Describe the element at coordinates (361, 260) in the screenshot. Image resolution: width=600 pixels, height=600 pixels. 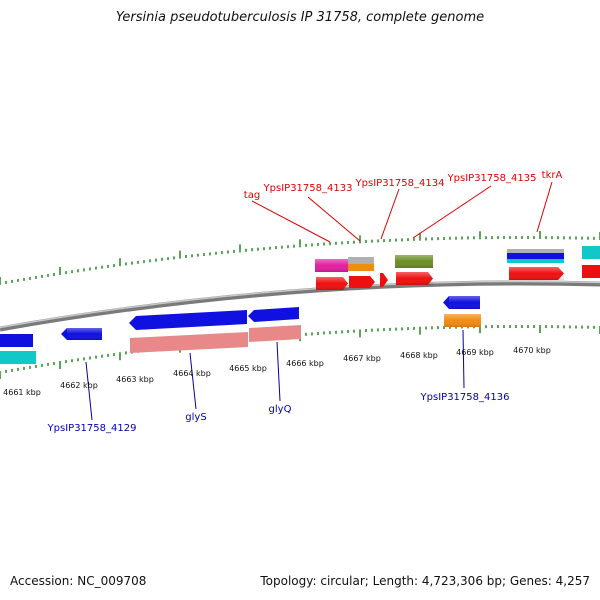
I see `gene-4133-upper` at that location.